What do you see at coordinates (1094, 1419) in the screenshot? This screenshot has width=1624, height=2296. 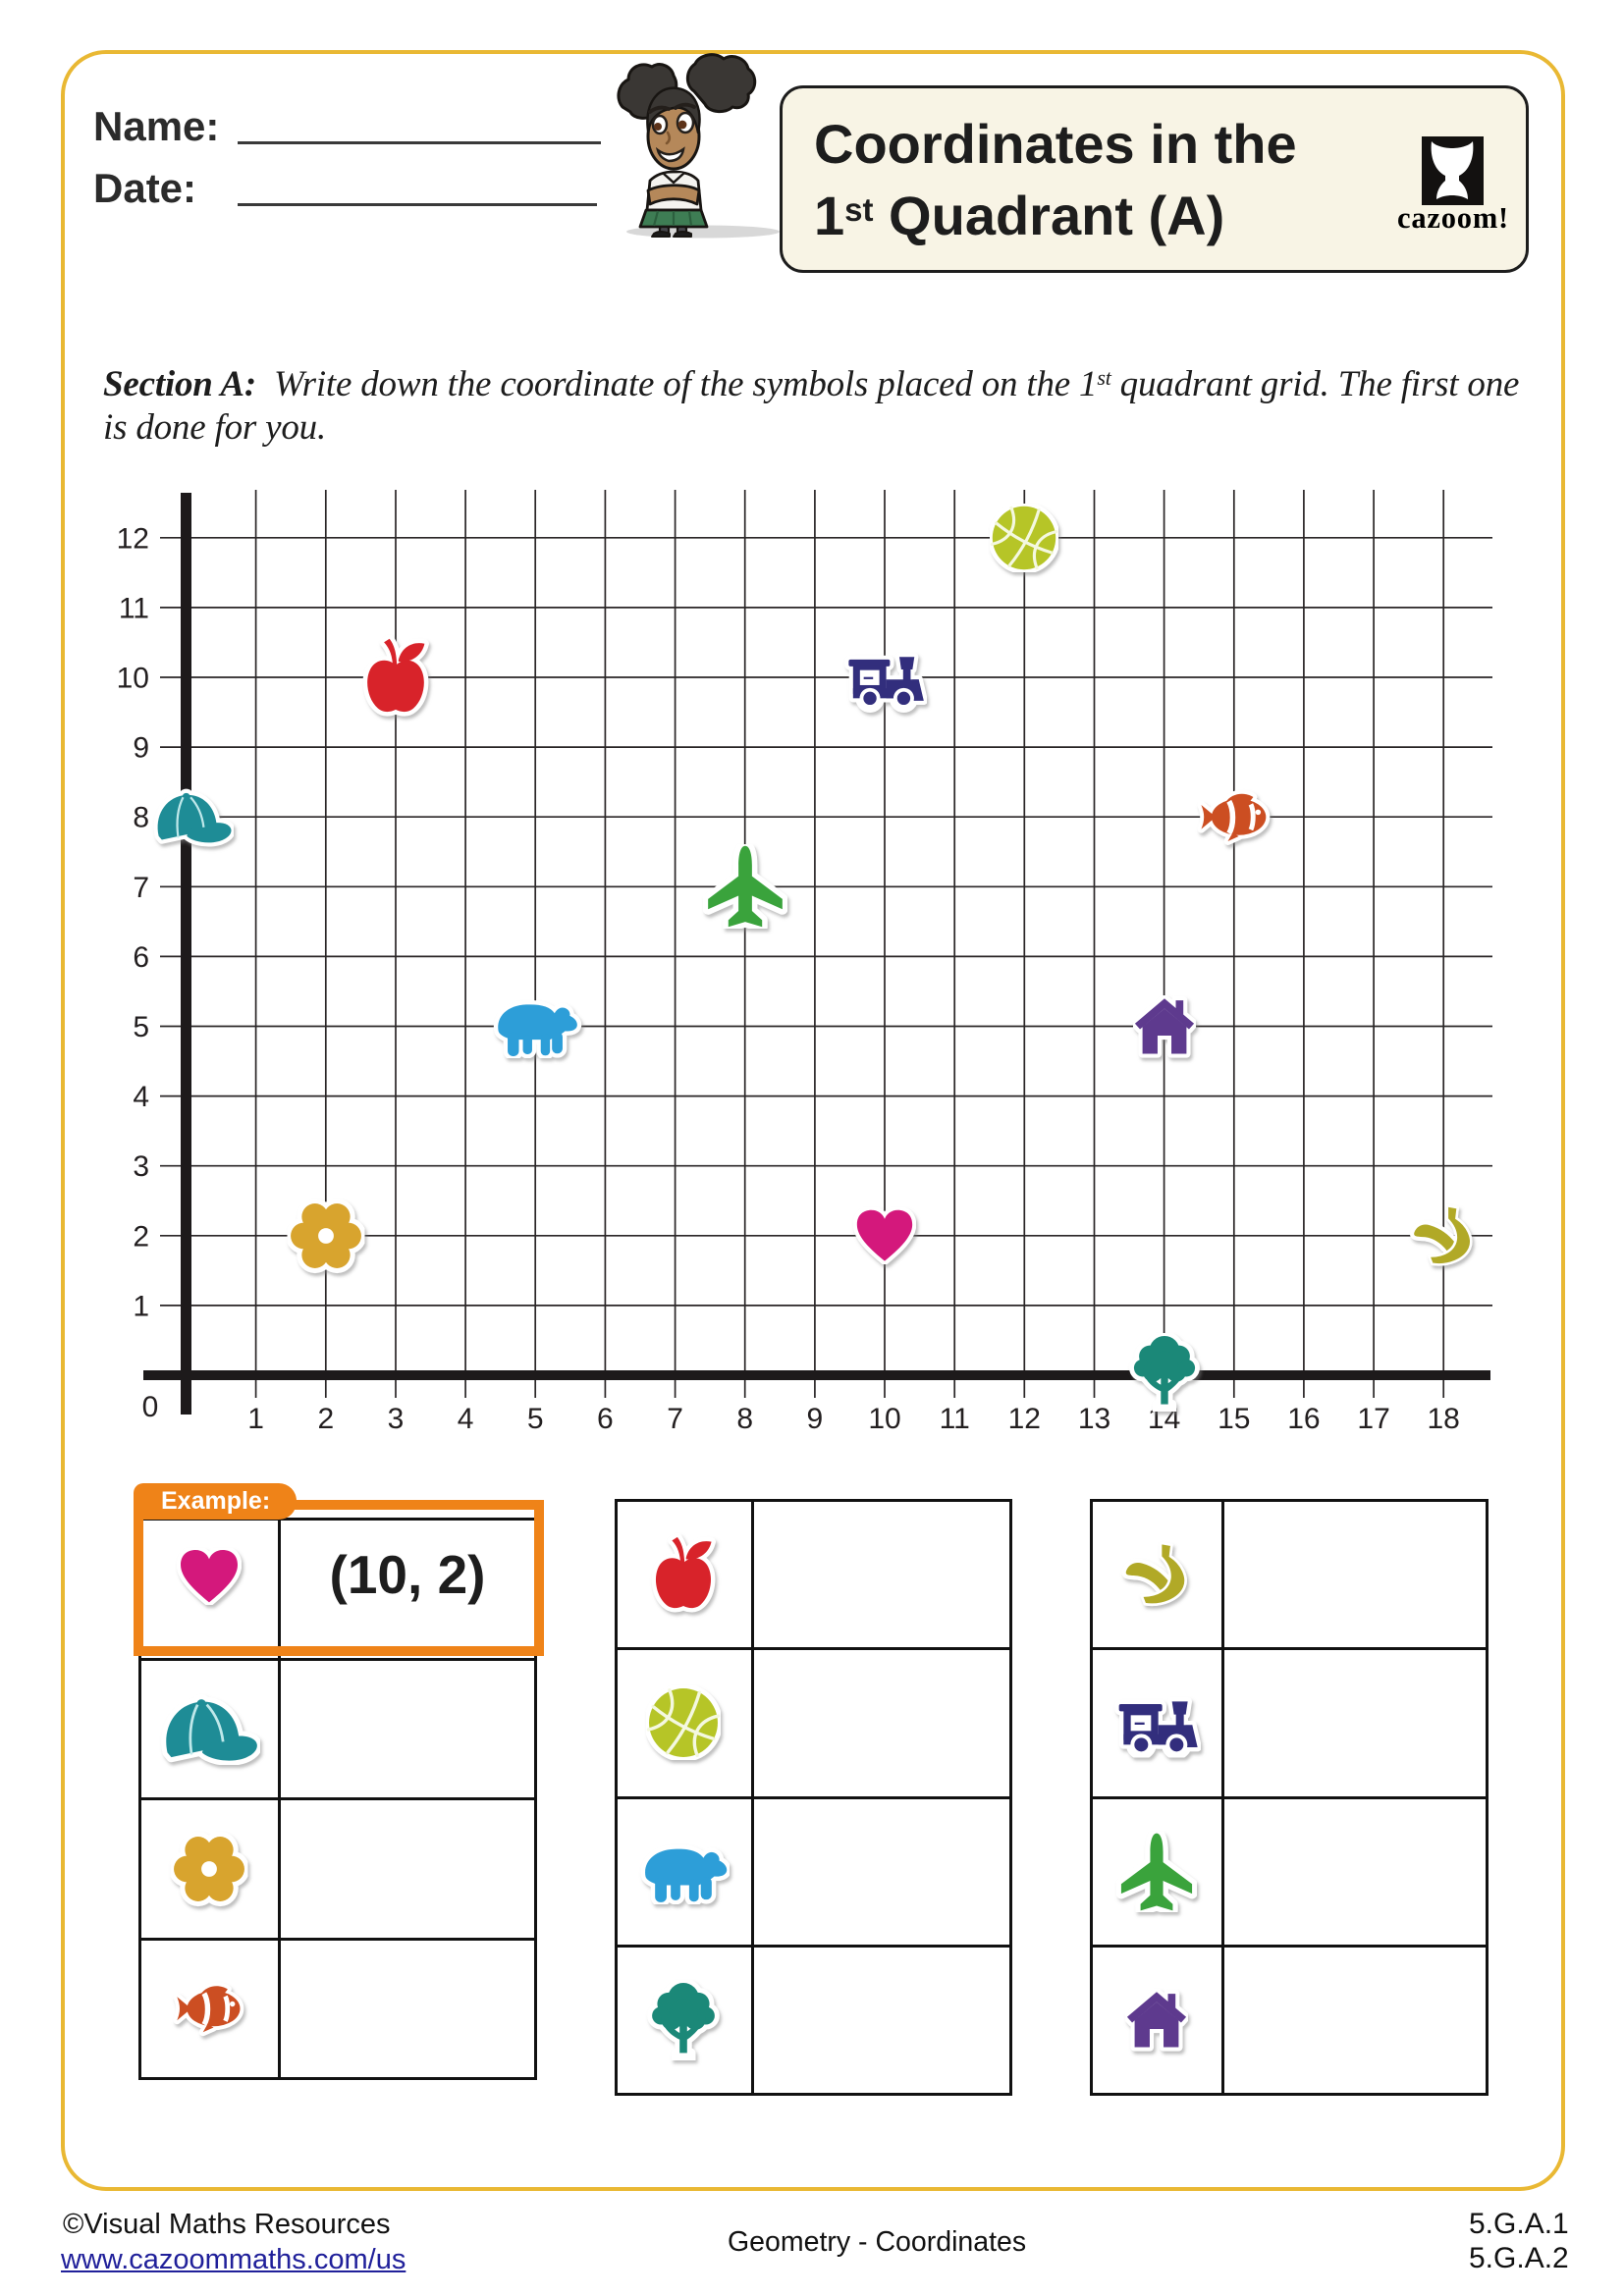 I see `svg-text: 13` at bounding box center [1094, 1419].